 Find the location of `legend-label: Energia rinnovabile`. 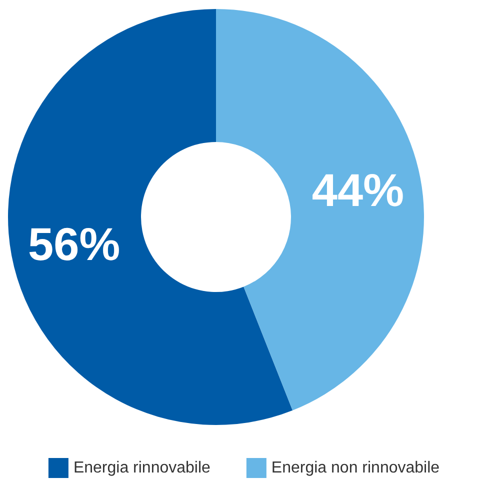

legend-label: Energia rinnovabile is located at coordinates (142, 468).